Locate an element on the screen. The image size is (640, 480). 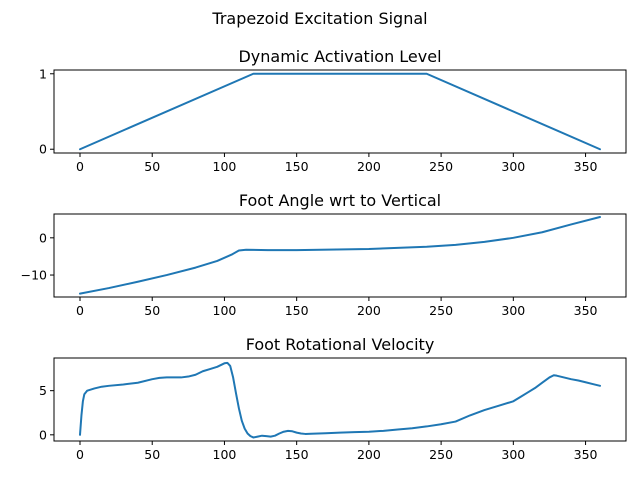
foot-velocity-ytick-label-1: 5 is located at coordinates (43, 390).